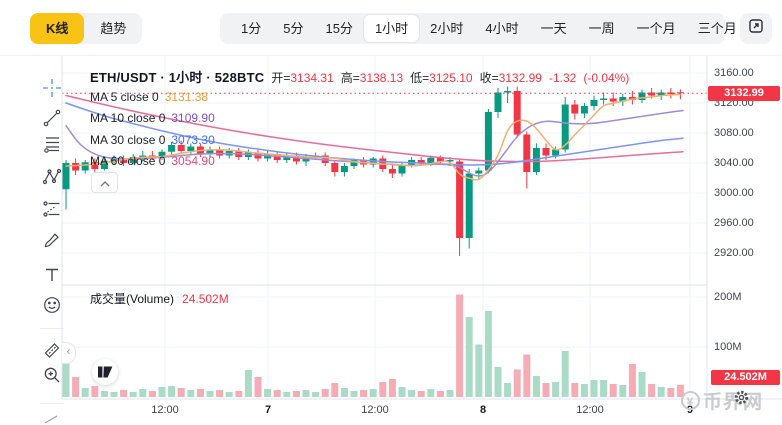 This screenshot has width=782, height=425. What do you see at coordinates (656, 28) in the screenshot?
I see `interval-button: 一个月` at bounding box center [656, 28].